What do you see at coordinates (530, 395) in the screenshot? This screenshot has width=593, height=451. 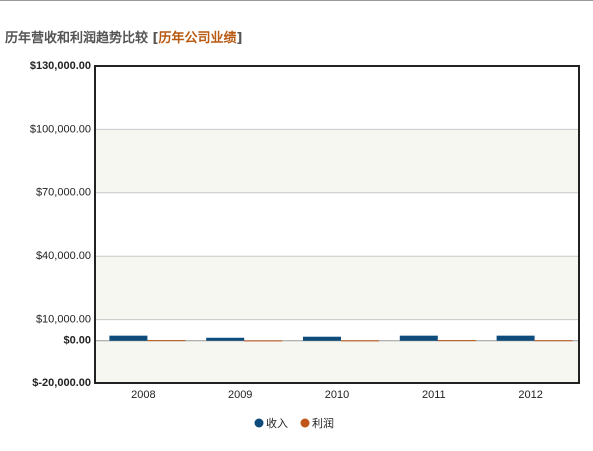 I see `x-tick-label: 2012` at bounding box center [530, 395].